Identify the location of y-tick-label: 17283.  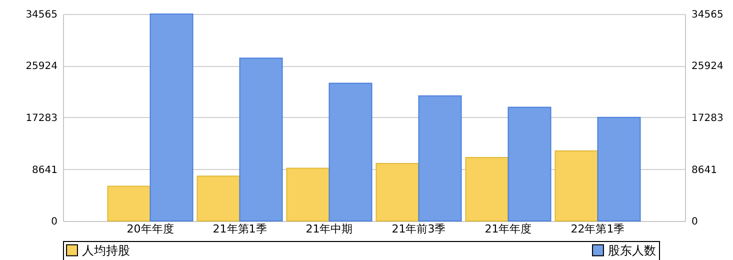
(42, 118).